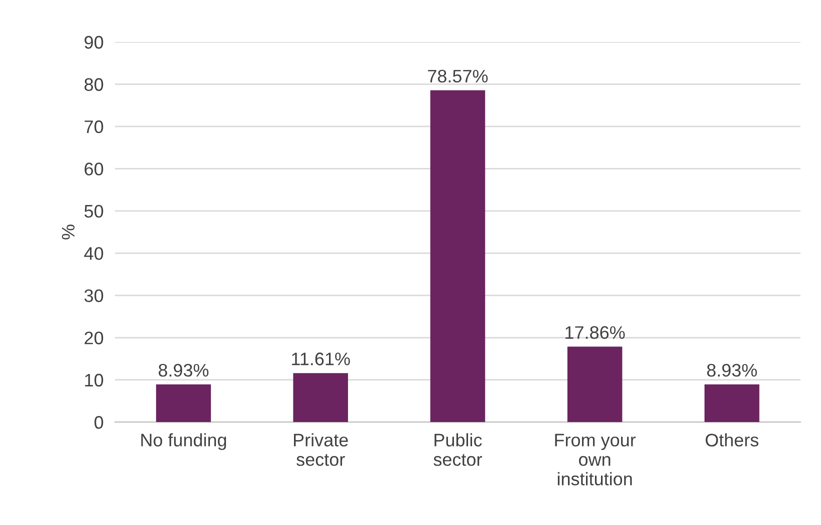 Image resolution: width=821 pixels, height=525 pixels. What do you see at coordinates (595, 460) in the screenshot?
I see `x-tick-label: From your own institution` at bounding box center [595, 460].